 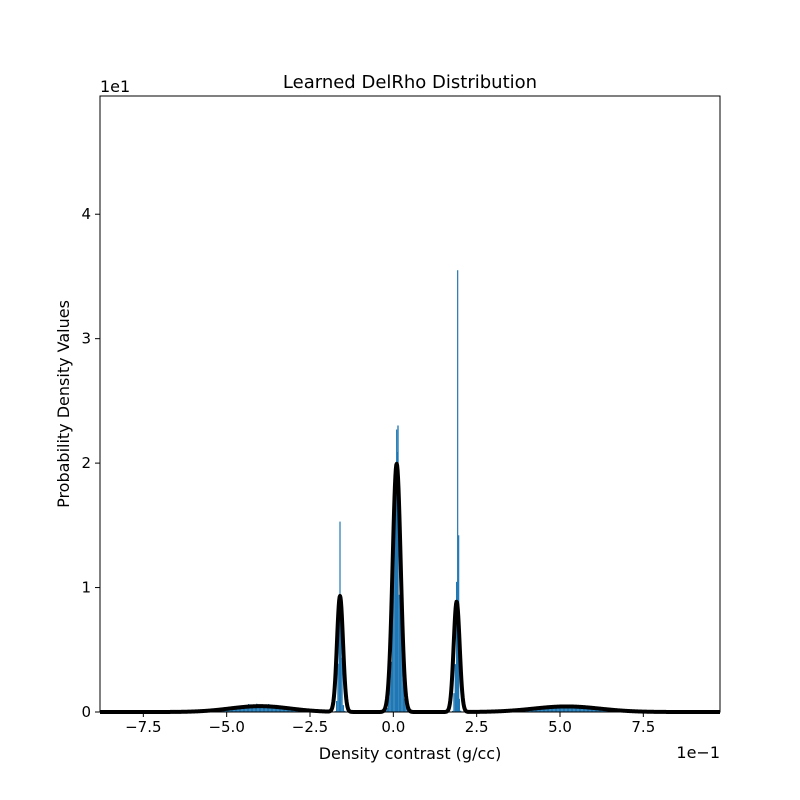 What do you see at coordinates (143, 727) in the screenshot?
I see `x-tick-label: −7.5` at bounding box center [143, 727].